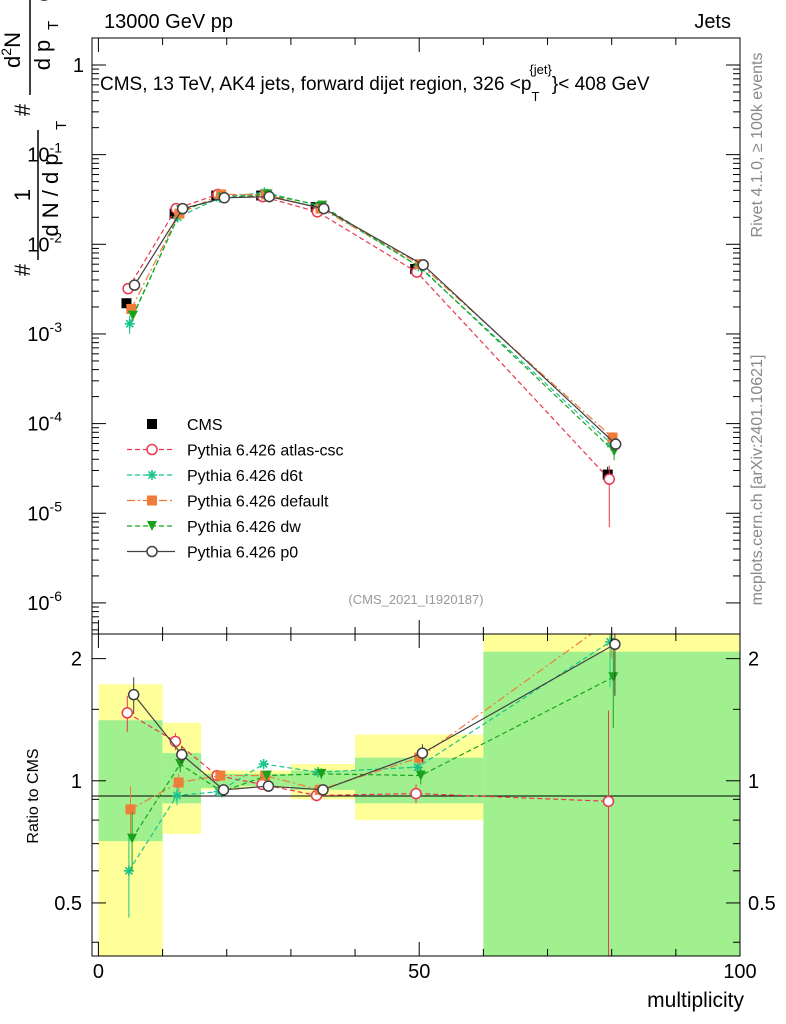 Image resolution: width=786 pixels, height=1024 pixels. I want to click on ylabel-hash-left: #, so click(22, 269).